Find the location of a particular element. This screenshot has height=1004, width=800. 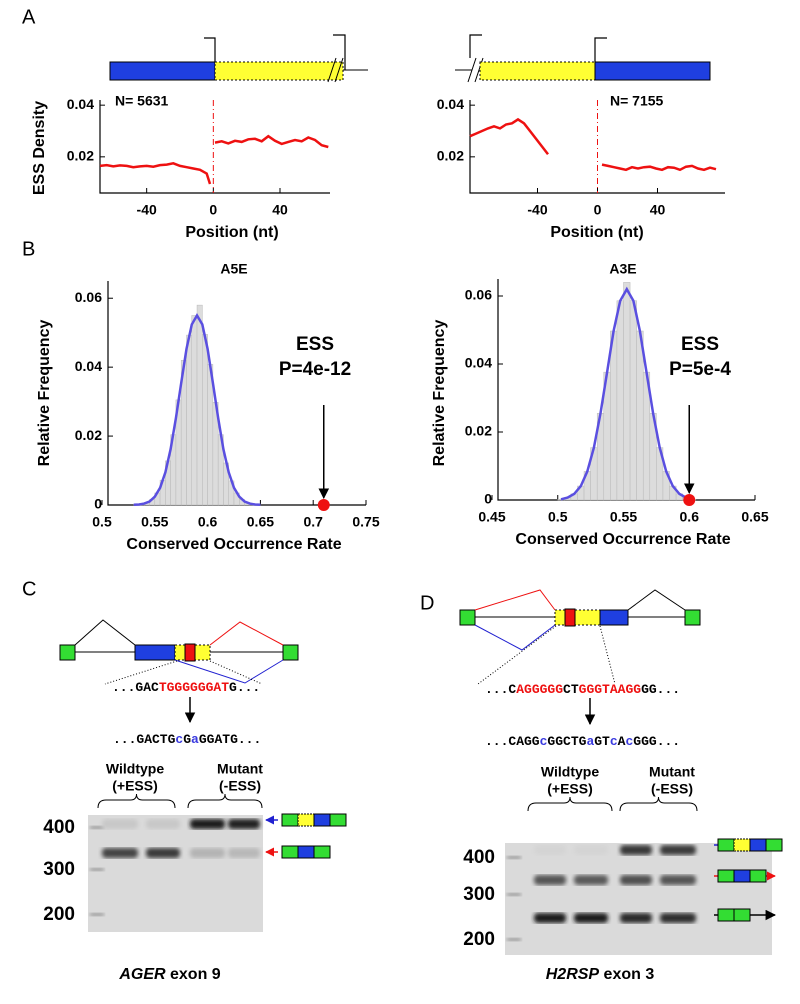

caption-part: exon 9 is located at coordinates (193, 974).